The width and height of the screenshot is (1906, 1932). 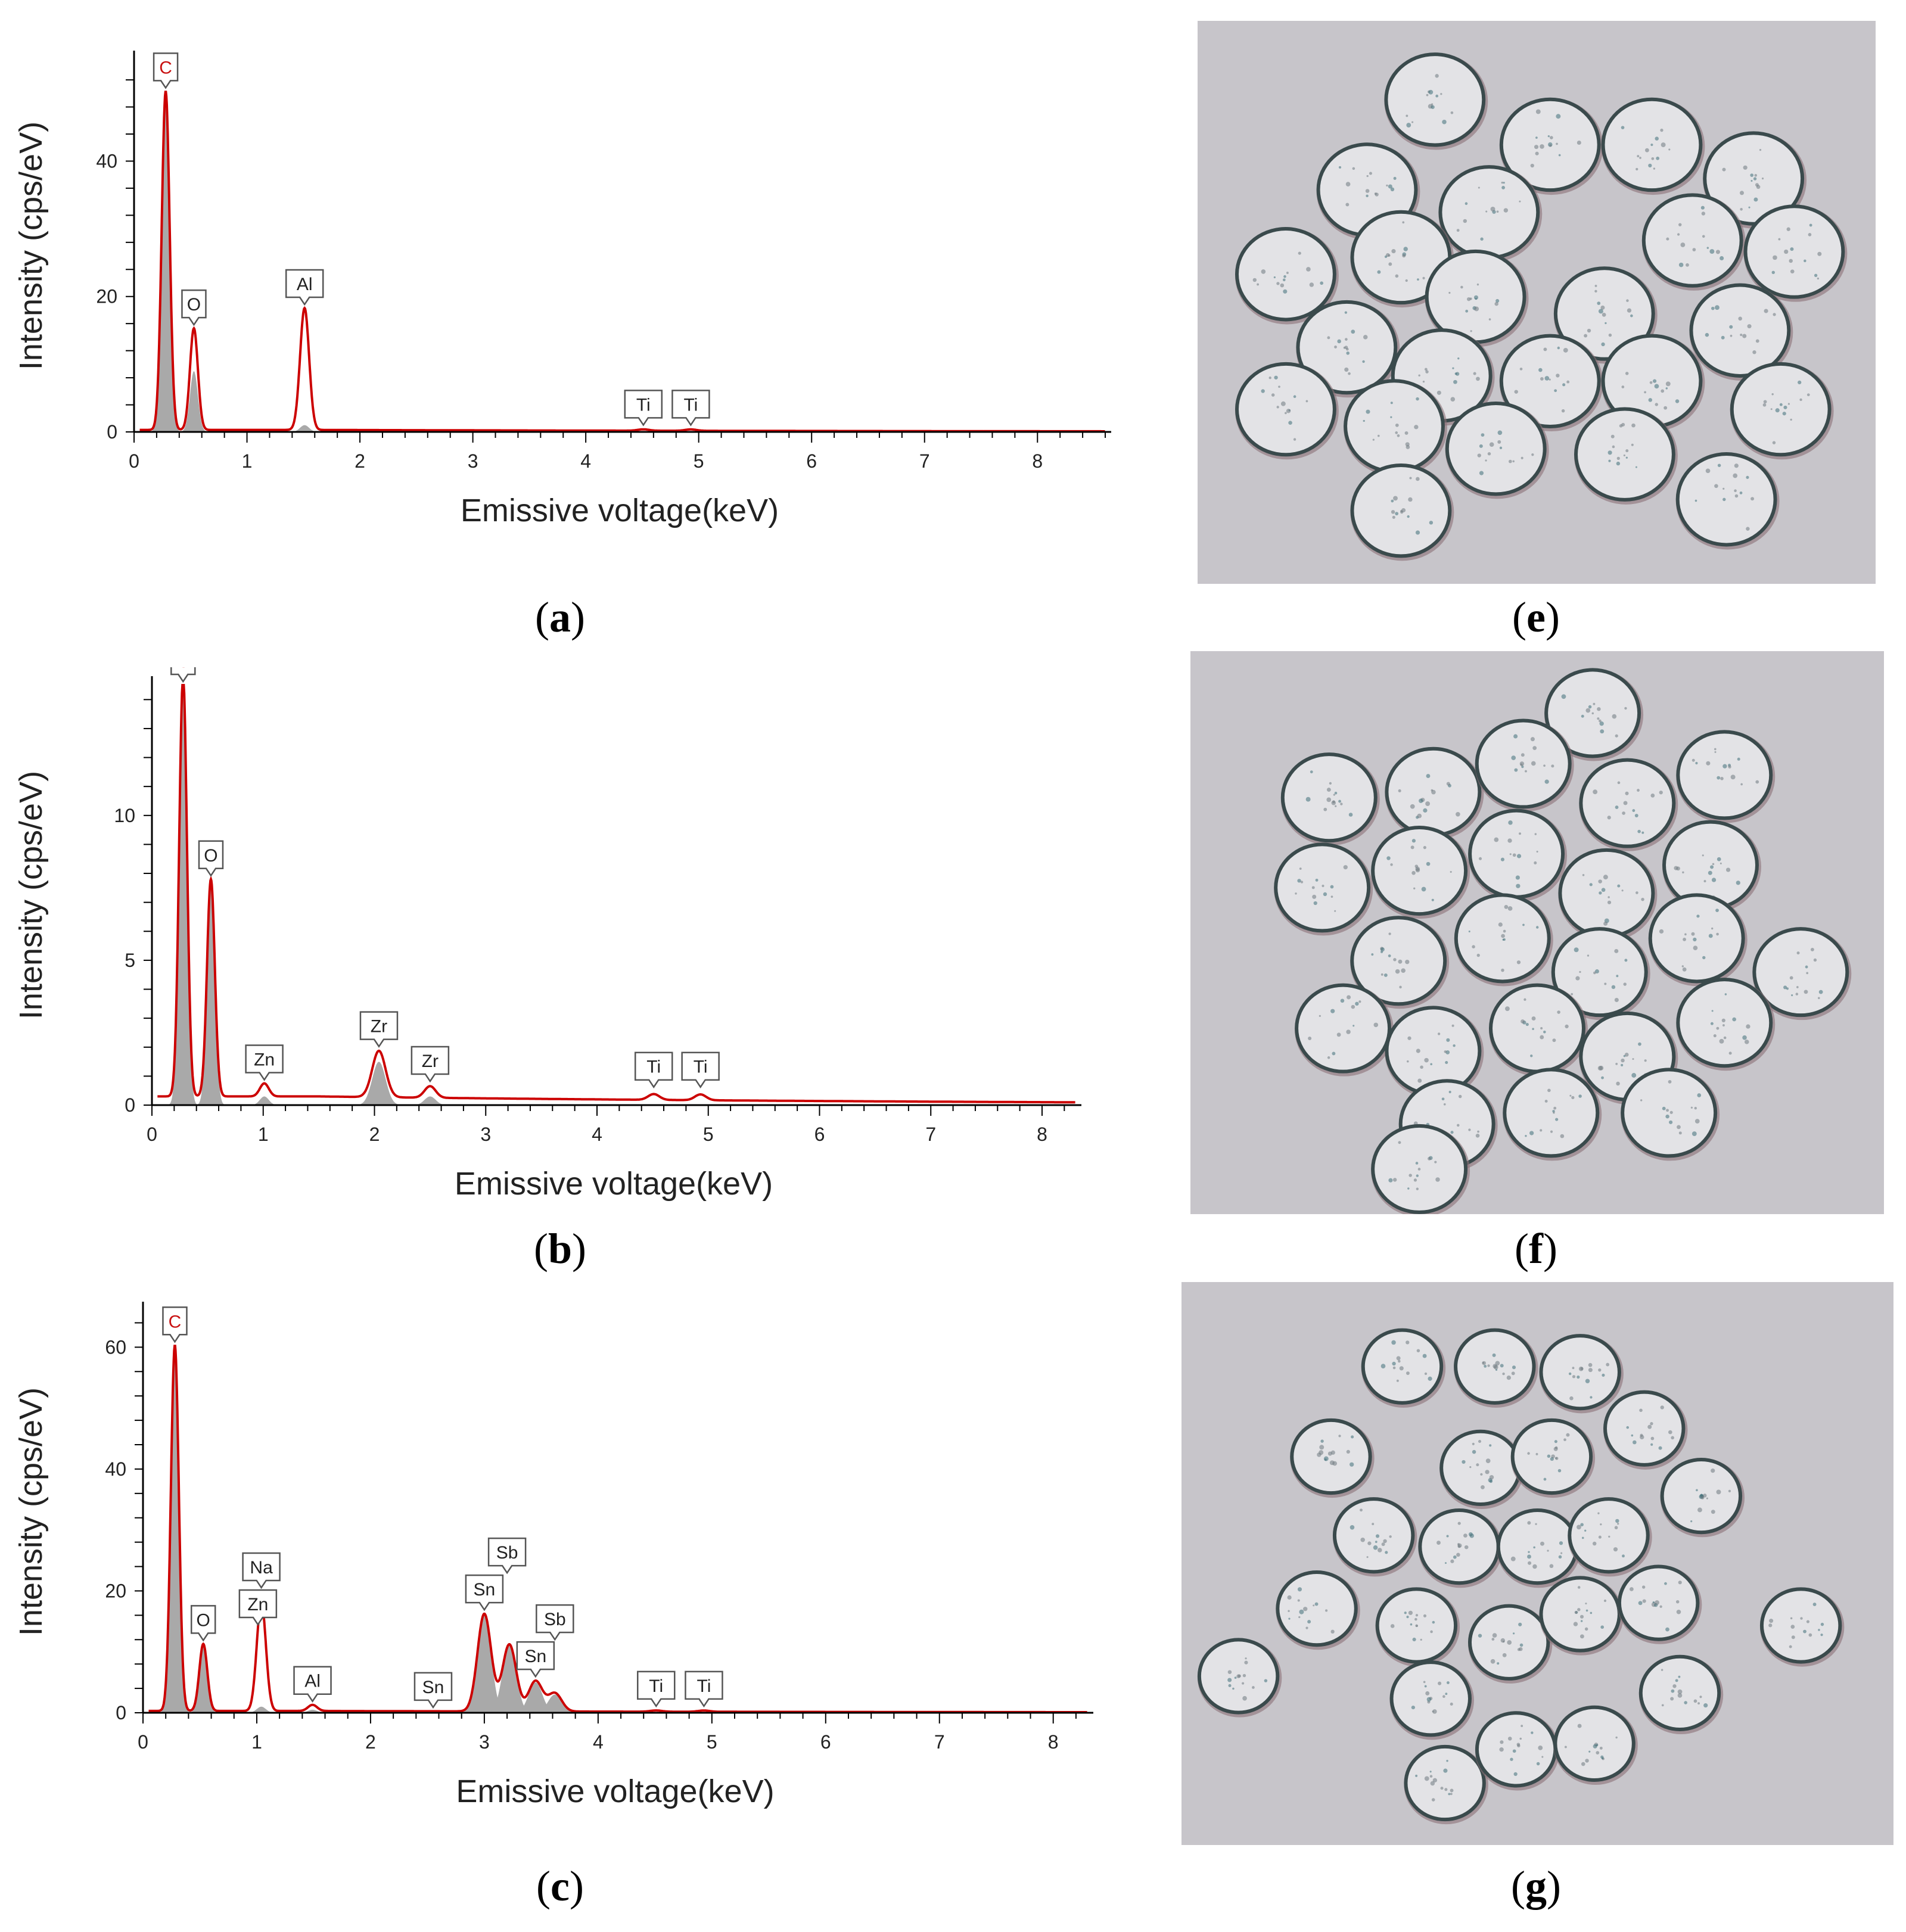 What do you see at coordinates (507, 1553) in the screenshot?
I see `svg-text: Sb` at bounding box center [507, 1553].